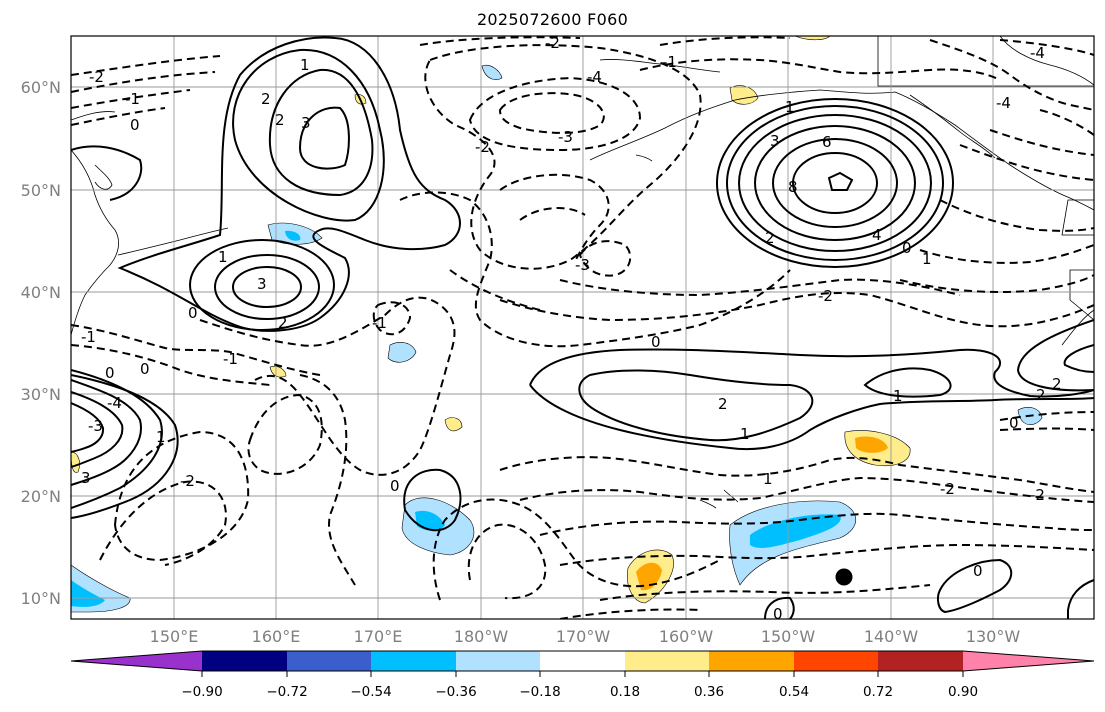  What do you see at coordinates (827, 142) in the screenshot?
I see `contour-label: 6` at bounding box center [827, 142].